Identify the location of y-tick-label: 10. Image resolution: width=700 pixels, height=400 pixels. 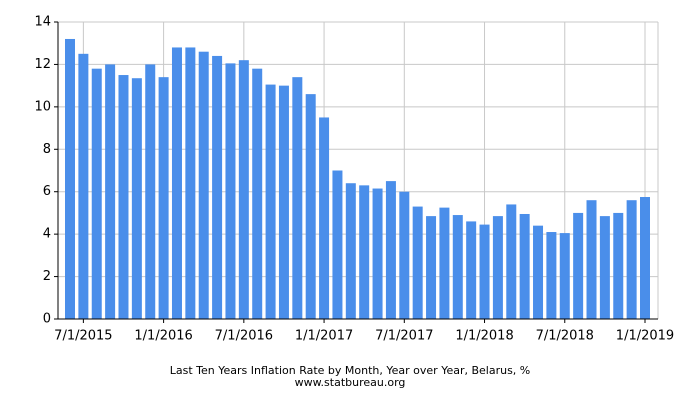
(42, 106).